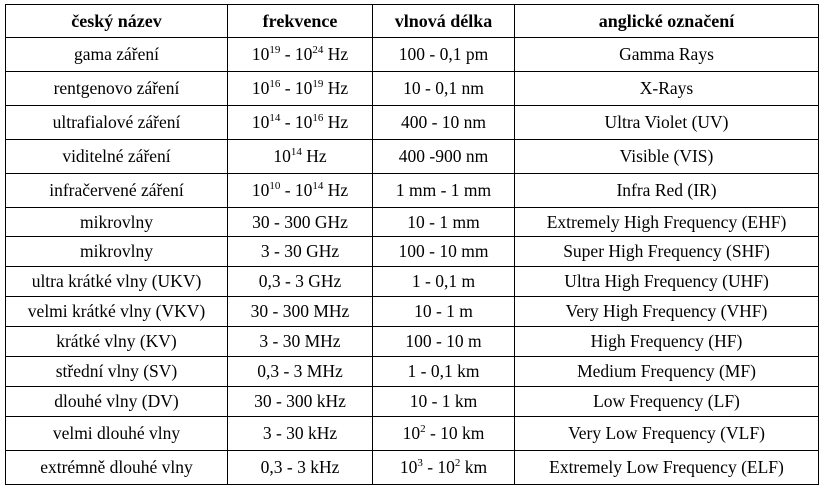 The height and width of the screenshot is (486, 823). What do you see at coordinates (666, 251) in the screenshot?
I see `cell-english-name: Super High Frequency (SHF)` at bounding box center [666, 251].